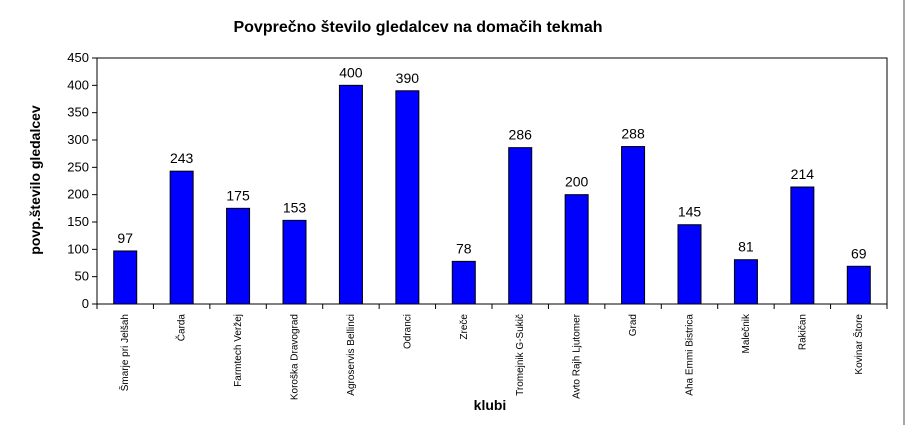 Image resolution: width=908 pixels, height=430 pixels. What do you see at coordinates (78, 84) in the screenshot?
I see `y-tick-label: 400` at bounding box center [78, 84].